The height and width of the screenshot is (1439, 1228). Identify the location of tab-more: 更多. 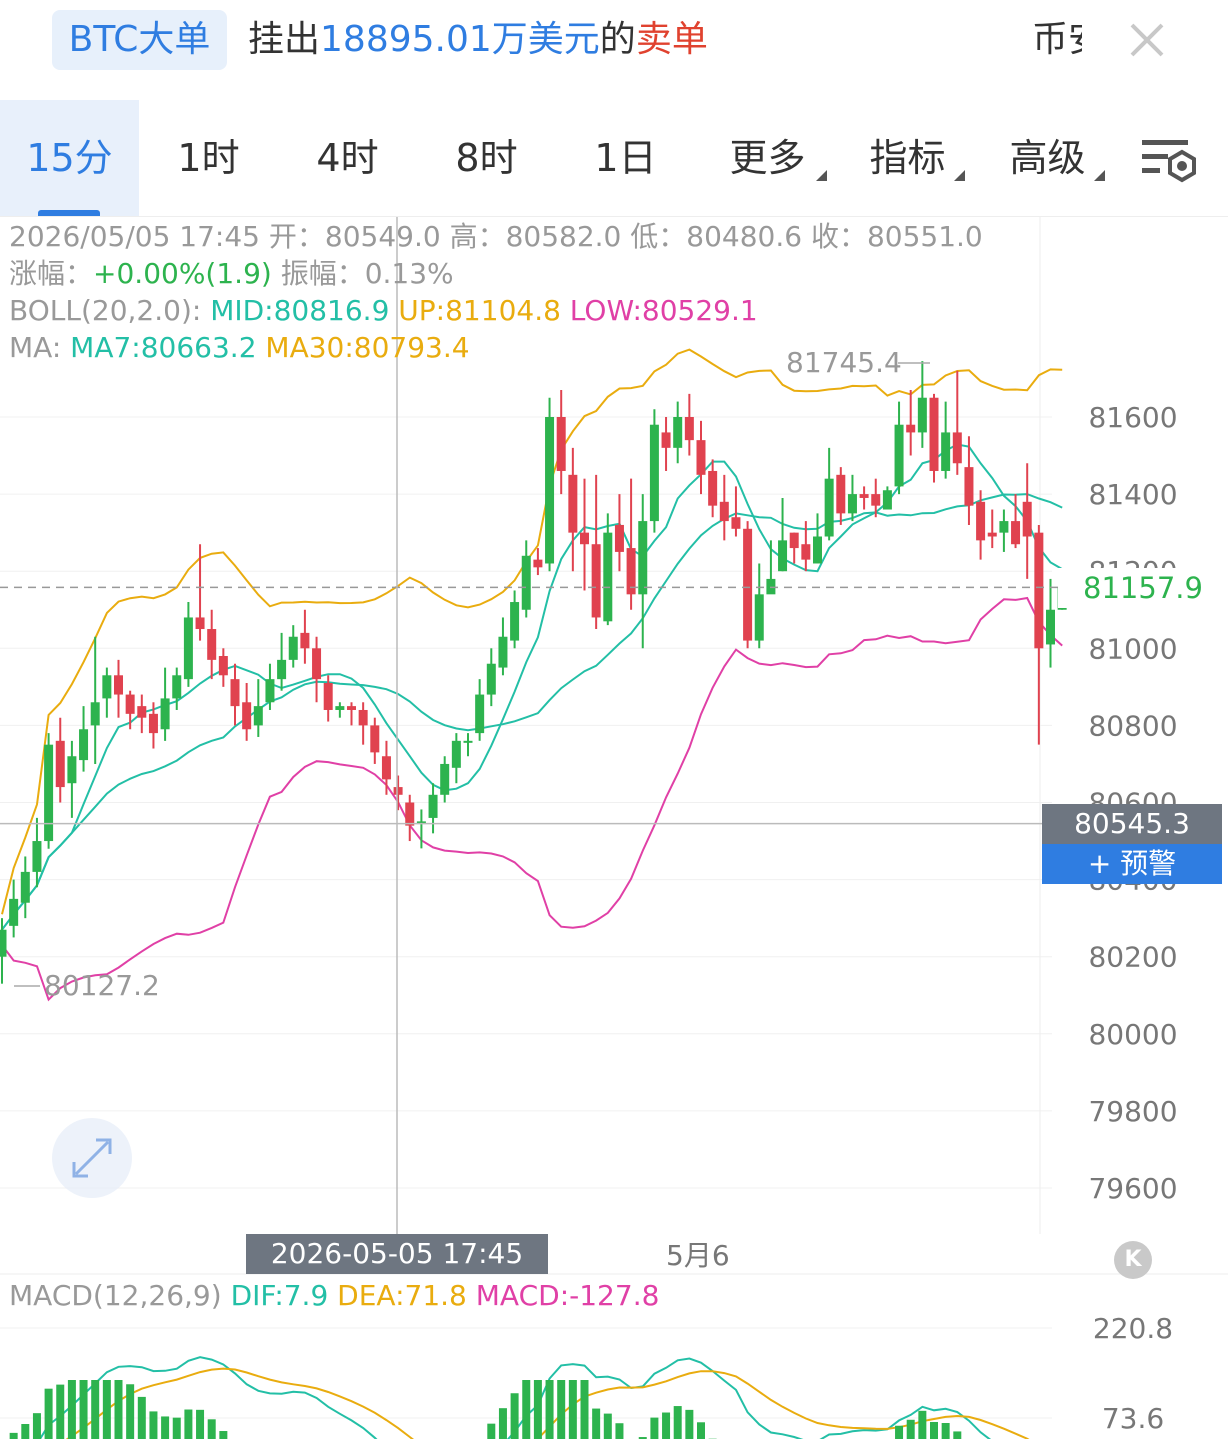
(767, 158).